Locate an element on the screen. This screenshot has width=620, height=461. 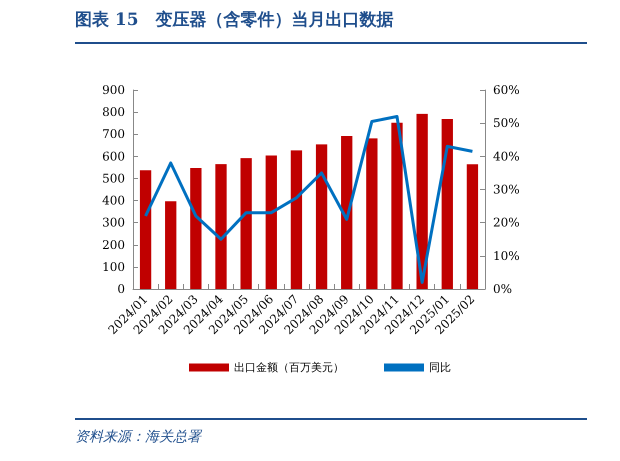
y-tick-label: 600 is located at coordinates (113, 156).